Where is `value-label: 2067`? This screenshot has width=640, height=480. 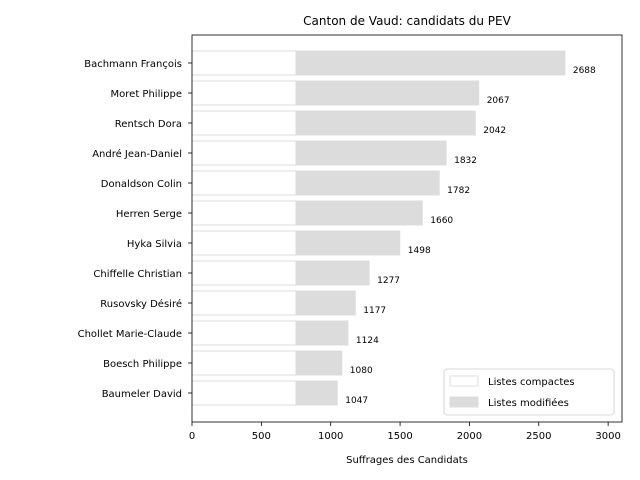 value-label: 2067 is located at coordinates (498, 101).